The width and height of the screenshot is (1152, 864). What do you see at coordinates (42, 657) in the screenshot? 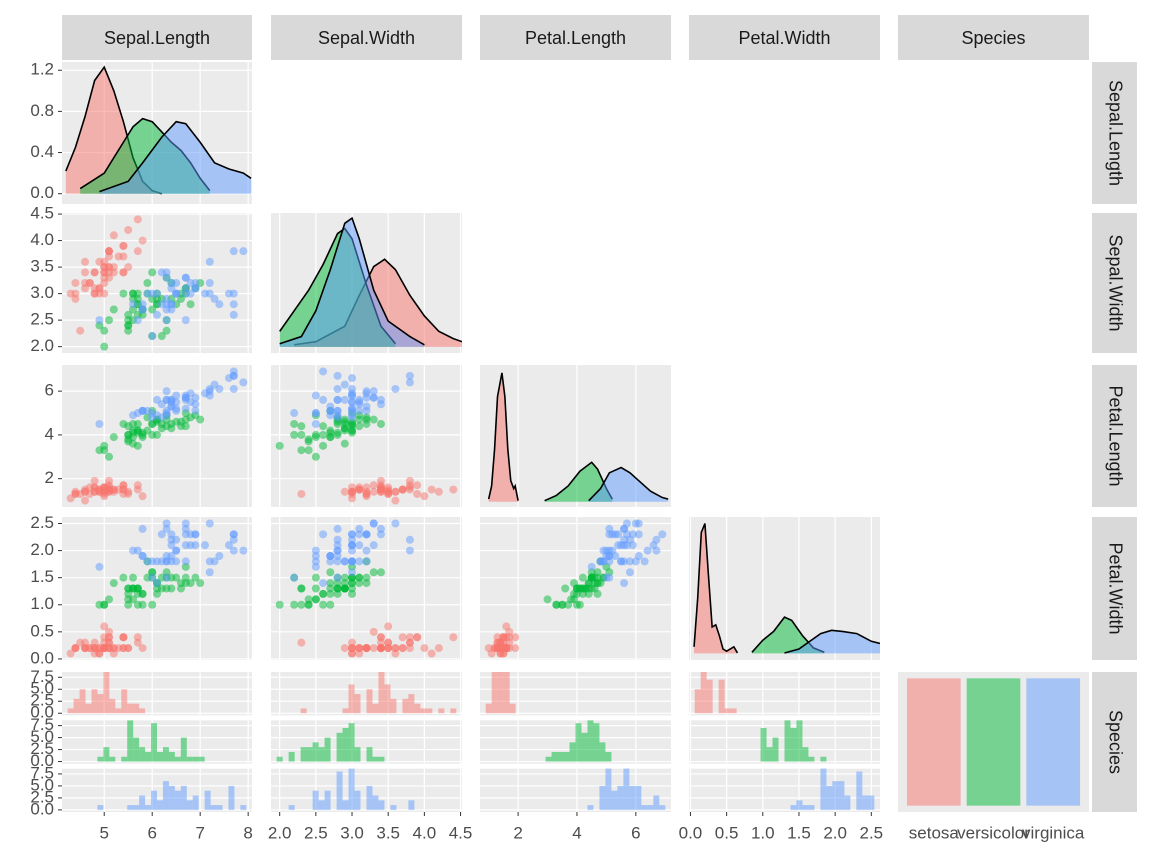
I see `y-tick-label: 0.0` at bounding box center [42, 657].